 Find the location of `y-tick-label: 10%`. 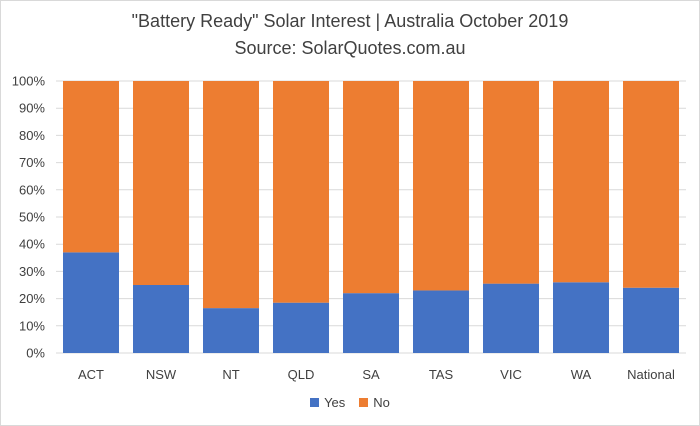

y-tick-label: 10% is located at coordinates (32, 325).